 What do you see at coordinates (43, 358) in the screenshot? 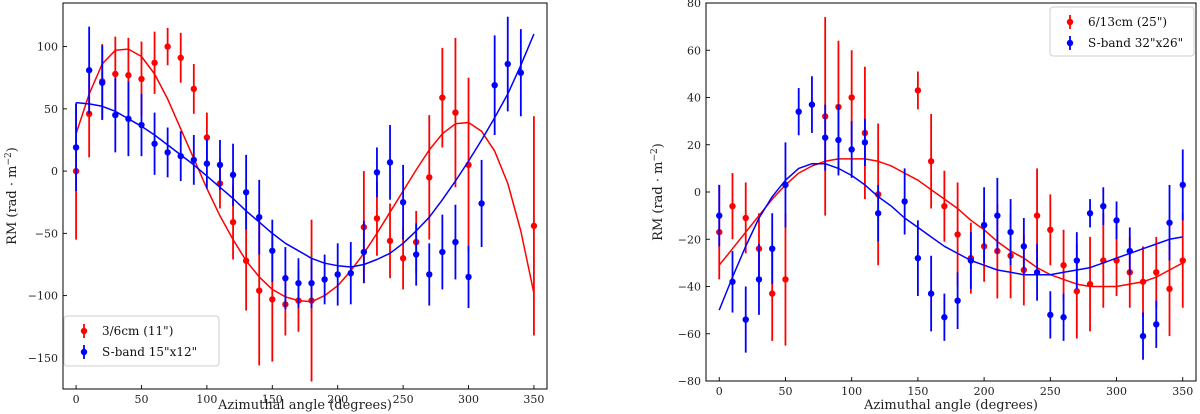
I see `y-tick-label: −150` at bounding box center [43, 358].